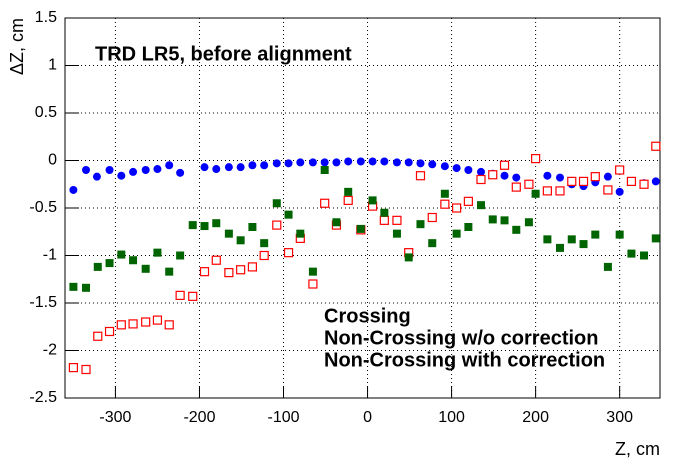  Describe the element at coordinates (50, 350) in the screenshot. I see `y-tick-label: -2` at that location.